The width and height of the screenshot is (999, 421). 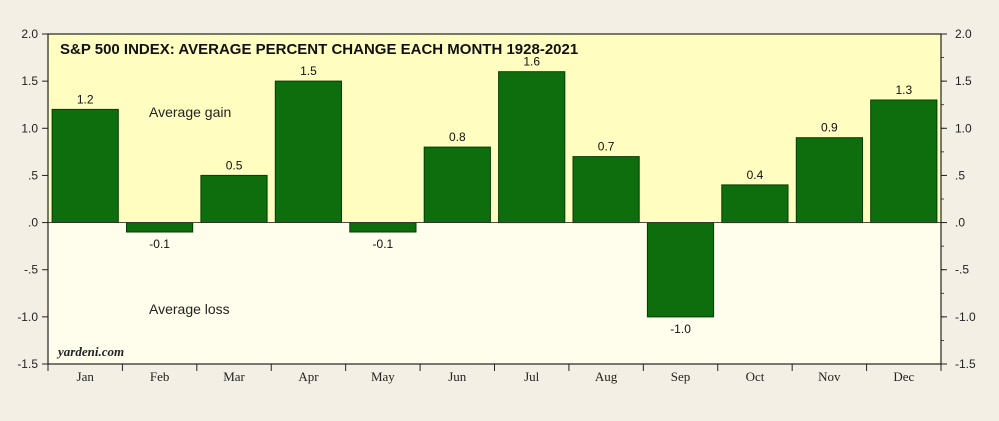 What do you see at coordinates (85, 165) in the screenshot?
I see `bar-jan` at bounding box center [85, 165].